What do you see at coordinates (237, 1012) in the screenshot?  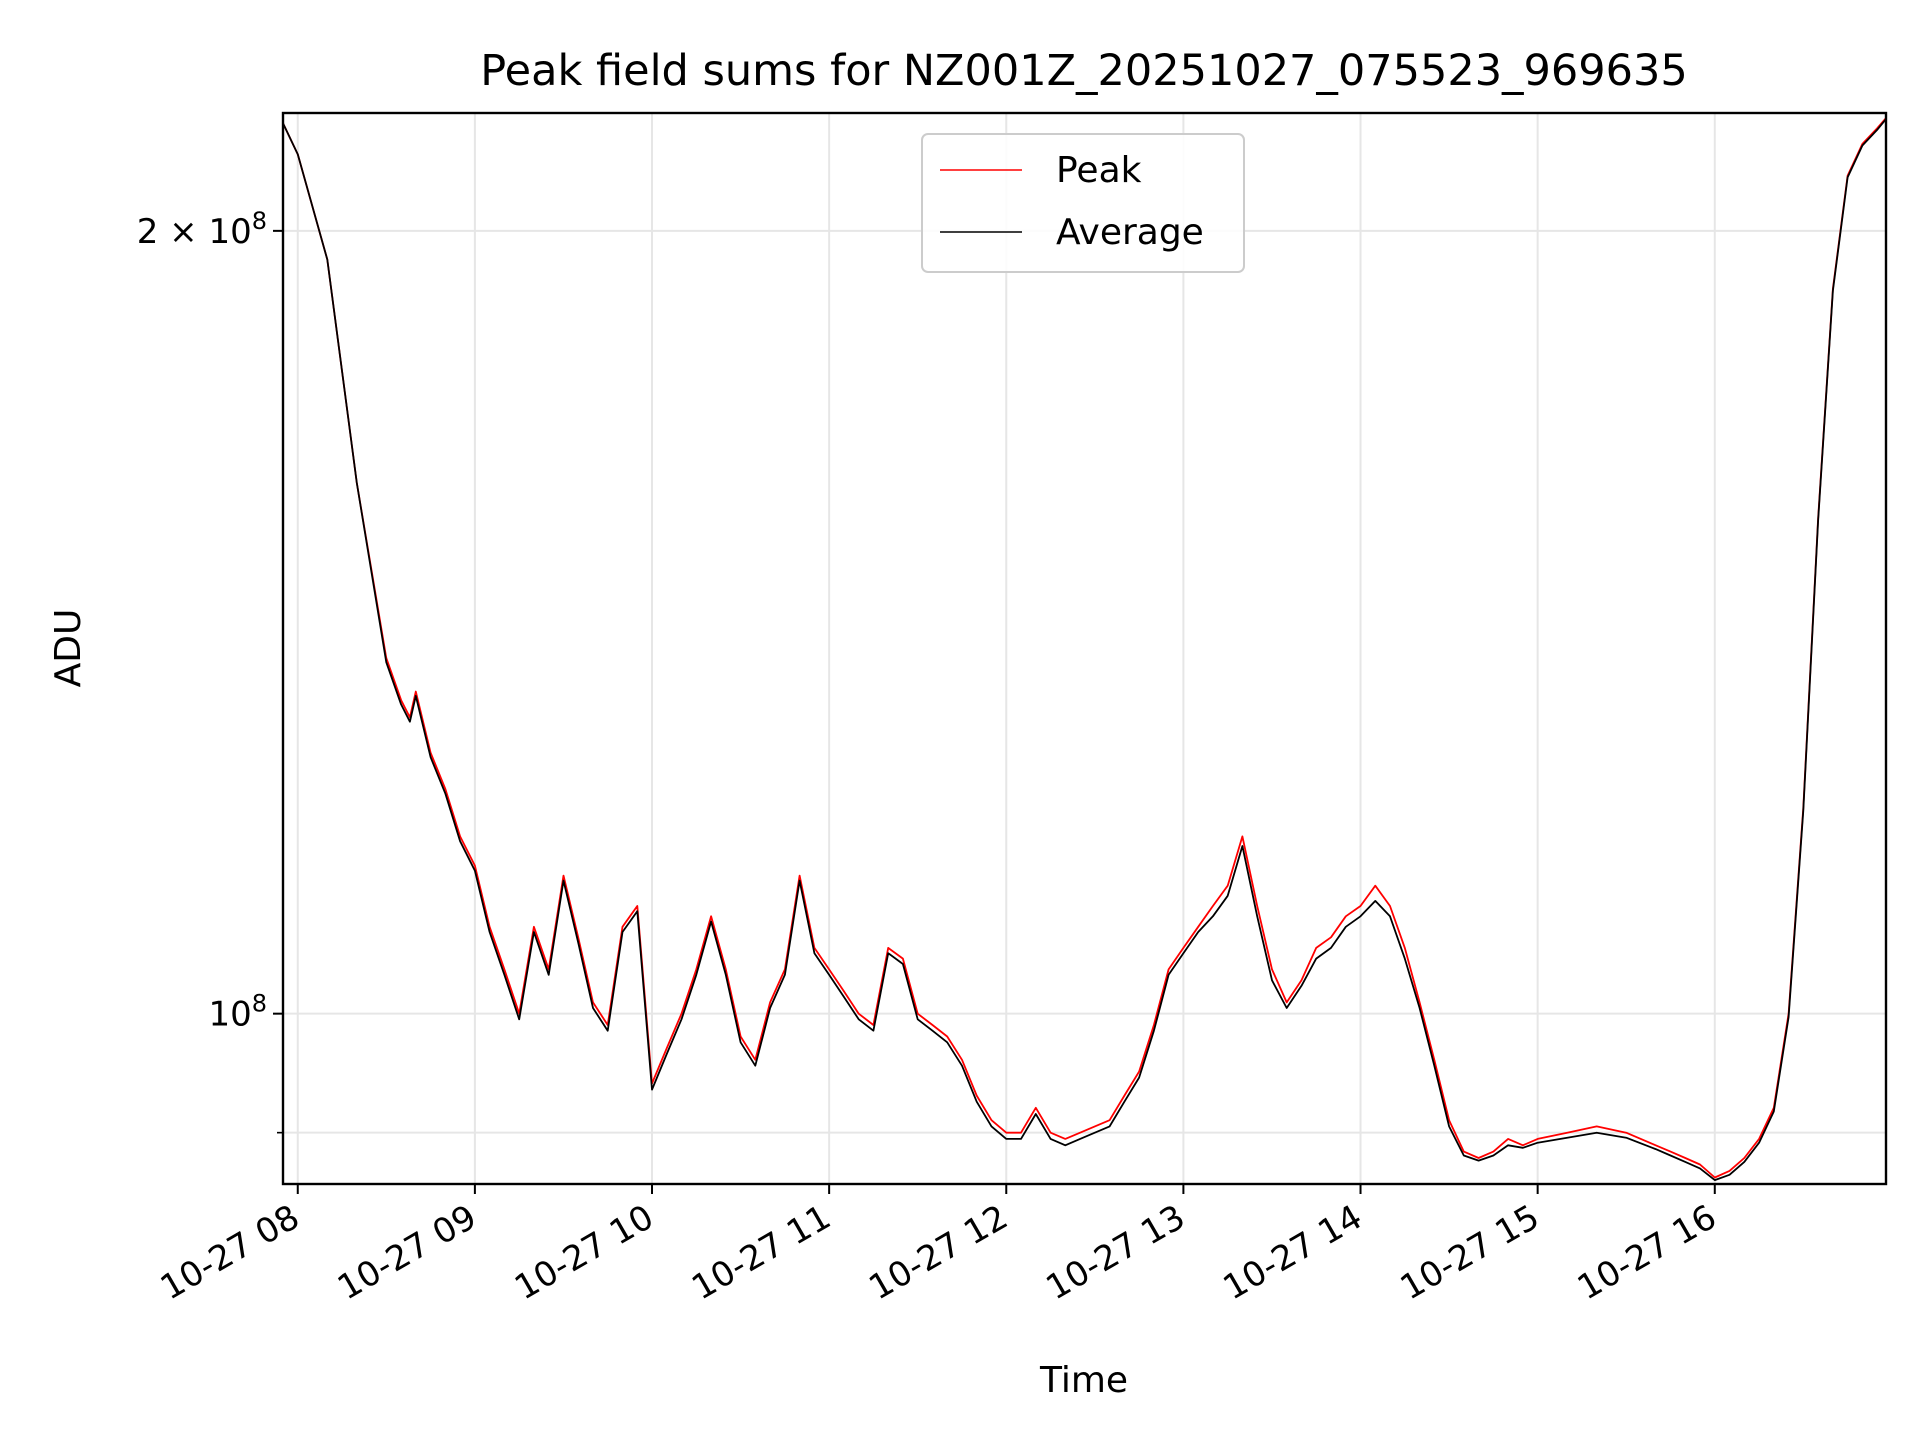 I see `y-tick-label: 108` at bounding box center [237, 1012].